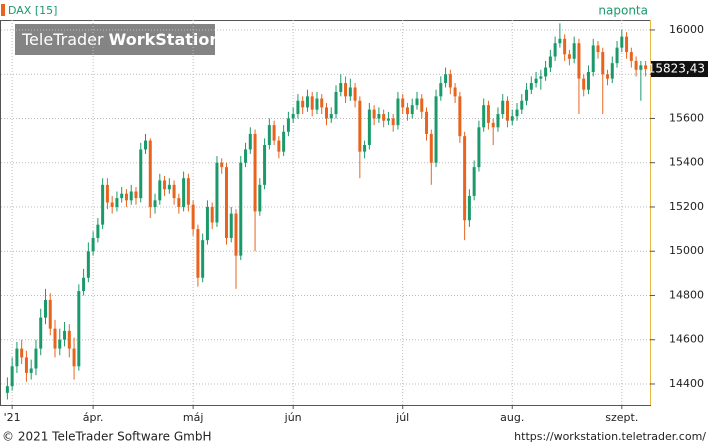 This screenshot has height=445, width=710. I want to click on y-tick-label: 14400, so click(686, 383).